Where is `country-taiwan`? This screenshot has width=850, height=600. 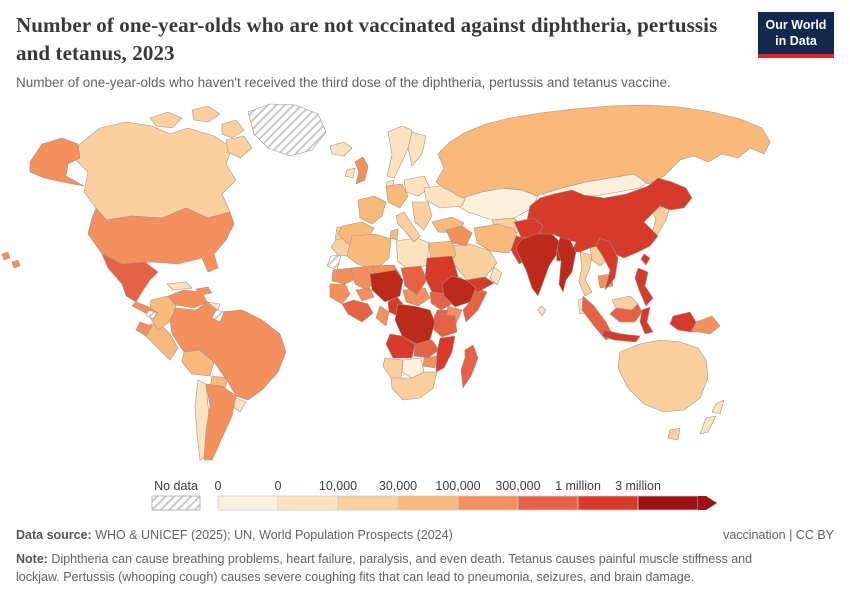 country-taiwan is located at coordinates (645, 259).